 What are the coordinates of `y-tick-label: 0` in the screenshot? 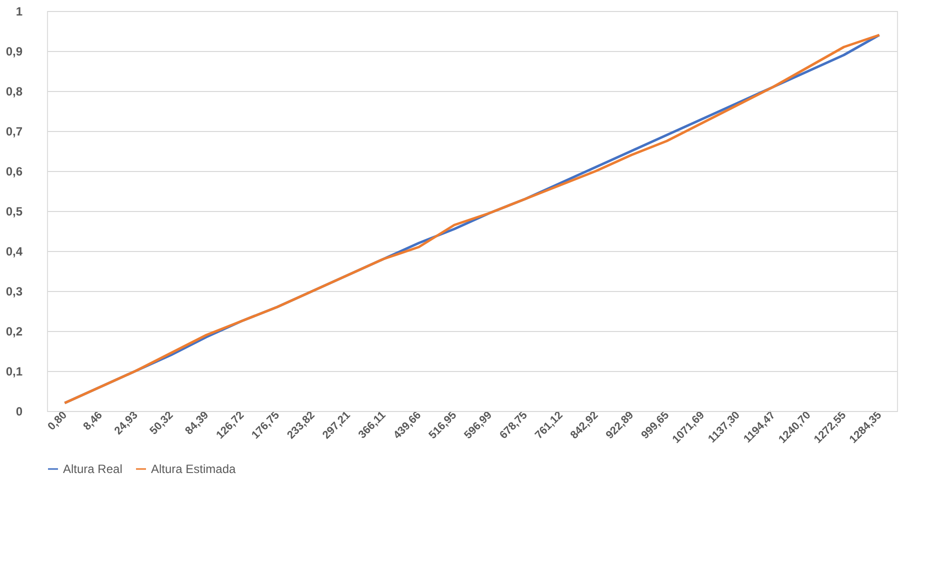 It's located at (19, 411).